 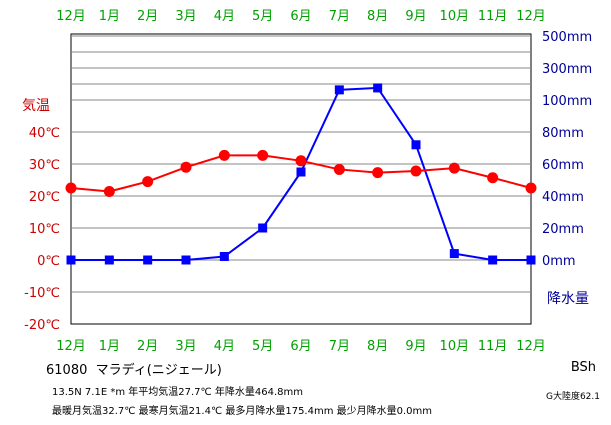 What do you see at coordinates (300, 16) in the screenshot?
I see `month-label-top: 6月` at bounding box center [300, 16].